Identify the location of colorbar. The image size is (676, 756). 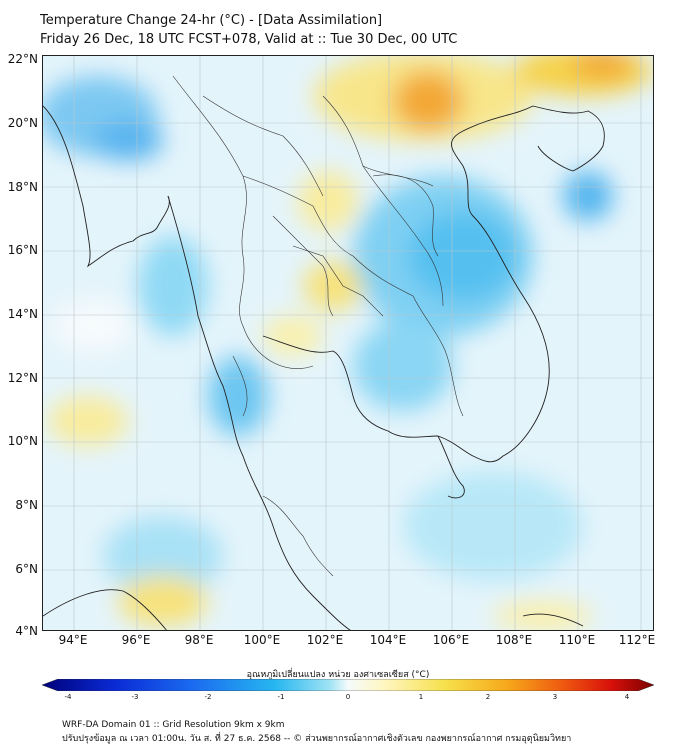
(348, 685).